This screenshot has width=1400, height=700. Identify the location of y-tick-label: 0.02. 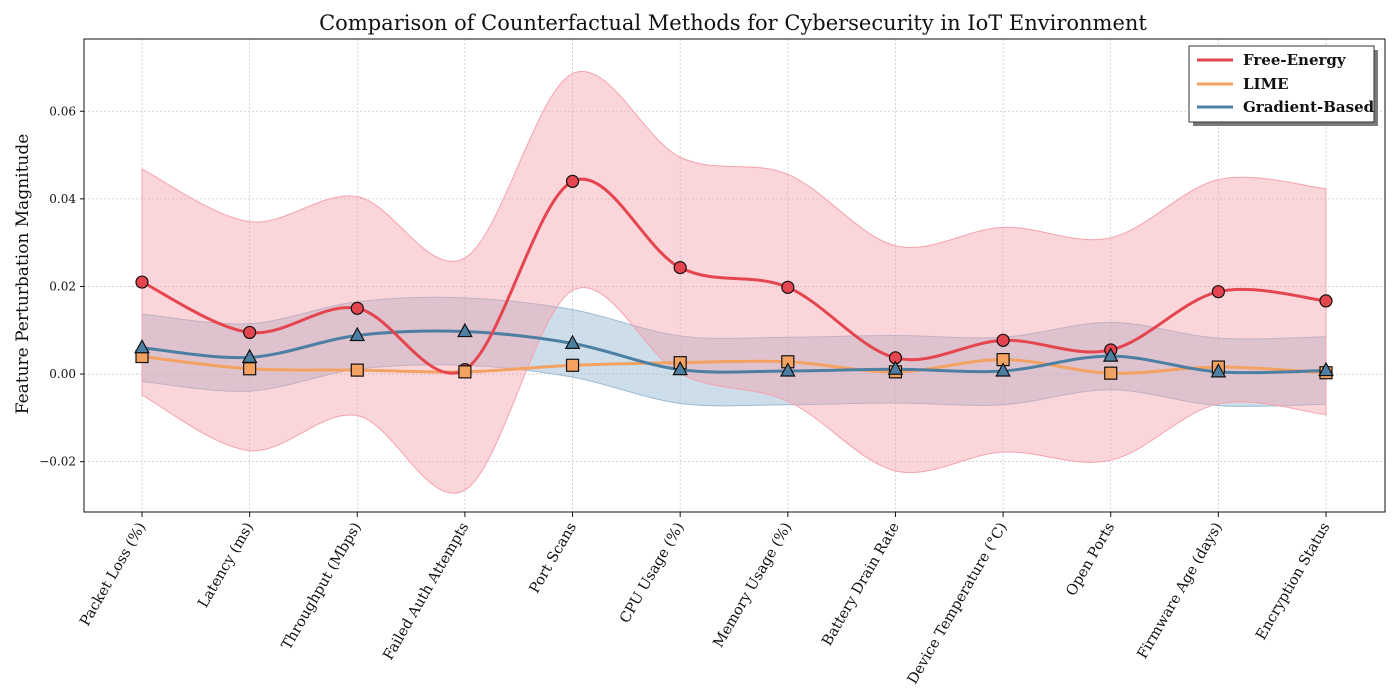
(62, 286).